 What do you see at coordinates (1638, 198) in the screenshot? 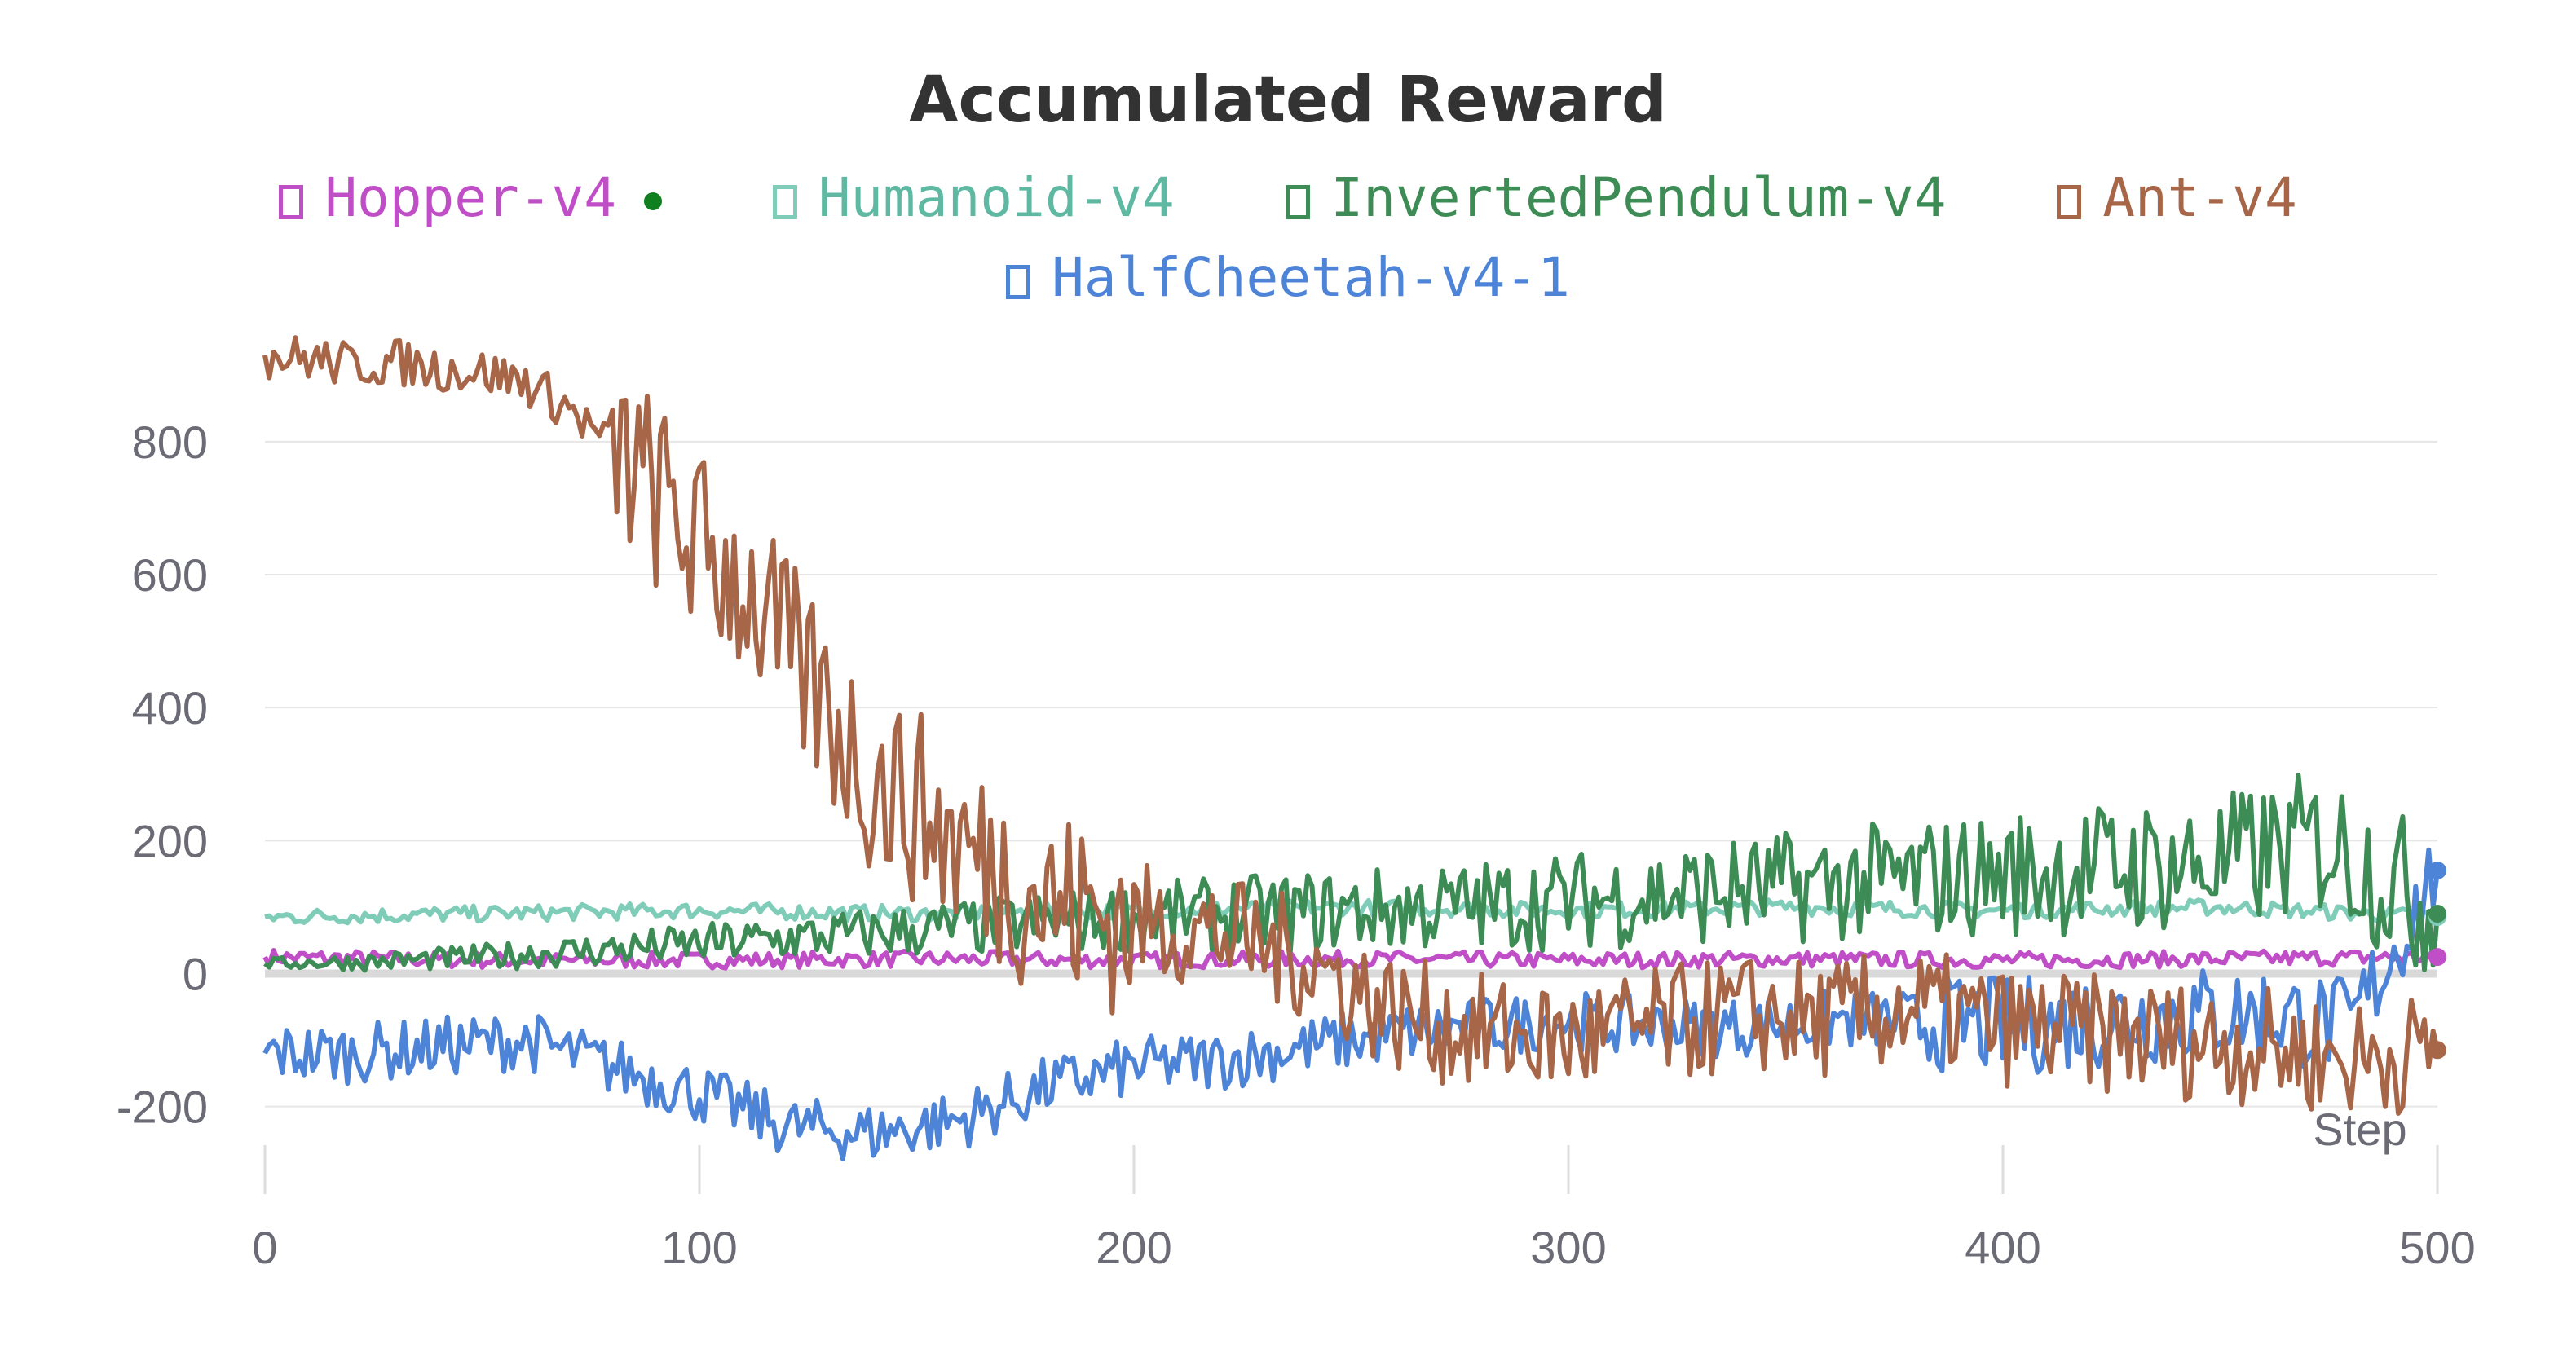
I see `legend-label-invertedpendulum: InvertedPendulum-v4` at bounding box center [1638, 198].